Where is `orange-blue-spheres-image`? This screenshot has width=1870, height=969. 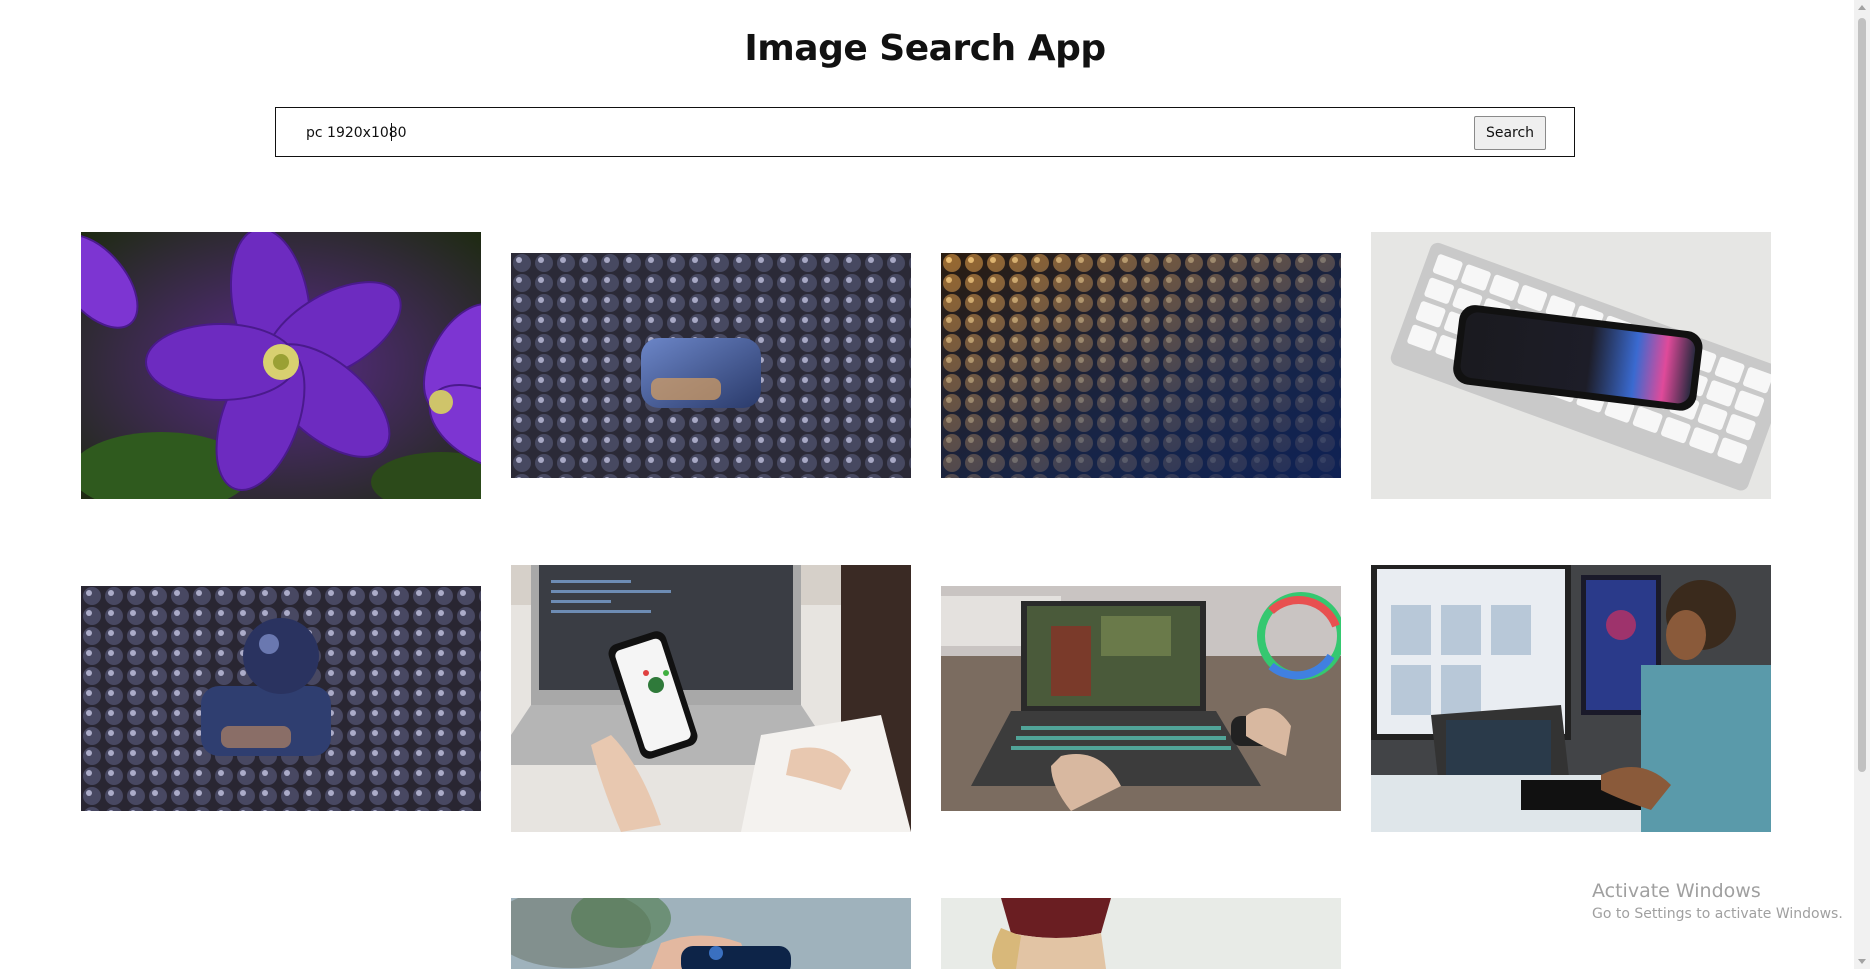
orange-blue-spheres-image is located at coordinates (1141, 365).